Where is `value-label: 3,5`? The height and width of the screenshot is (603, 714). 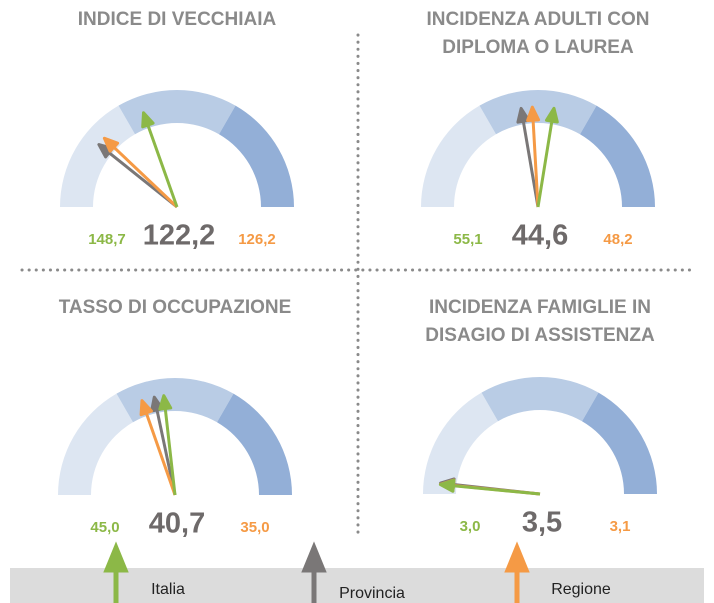
value-label: 3,5 is located at coordinates (542, 523).